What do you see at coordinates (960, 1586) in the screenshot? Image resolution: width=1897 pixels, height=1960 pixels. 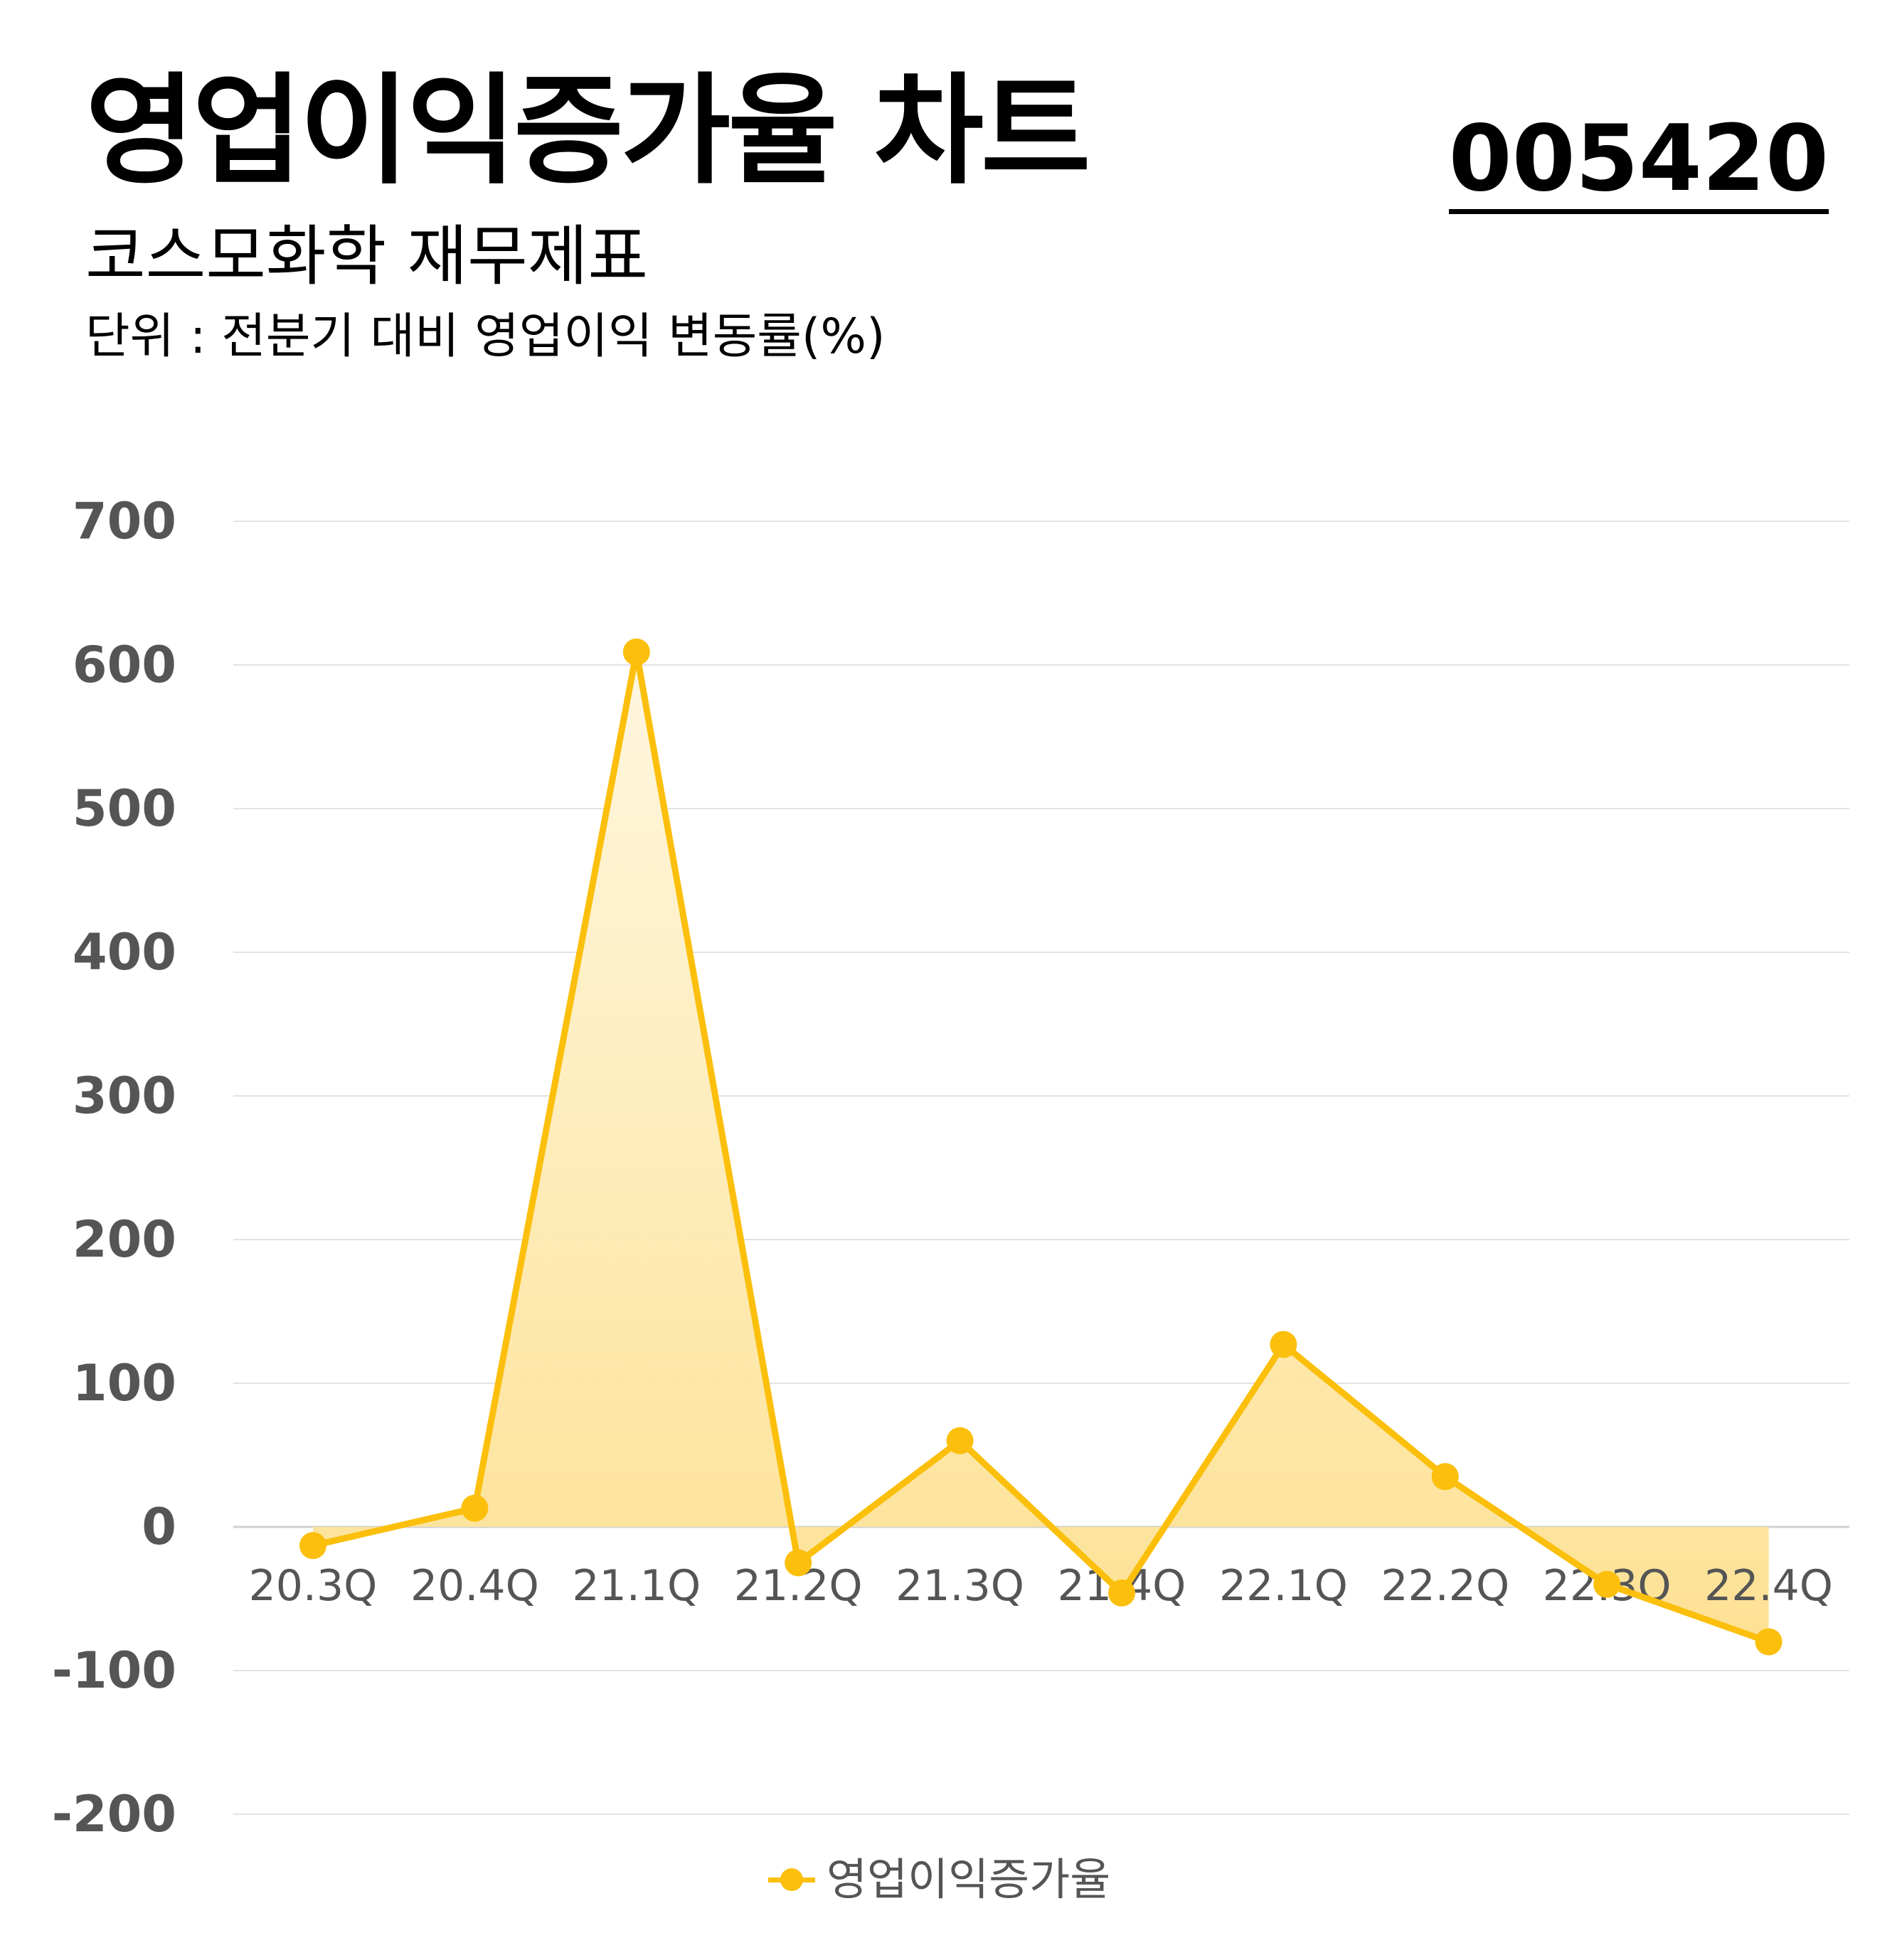 I see `x-tick-label: 21.3Q` at bounding box center [960, 1586].